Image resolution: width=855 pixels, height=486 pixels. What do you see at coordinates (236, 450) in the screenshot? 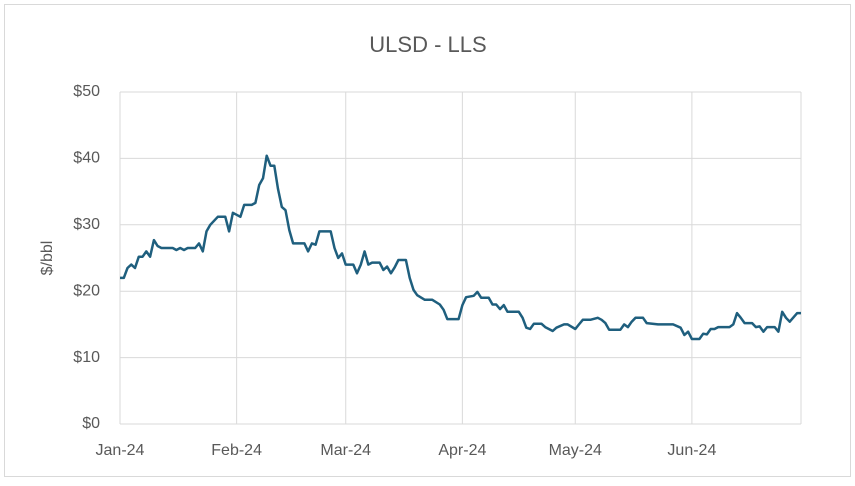
I see `x-tick-label: Feb-24` at bounding box center [236, 450].